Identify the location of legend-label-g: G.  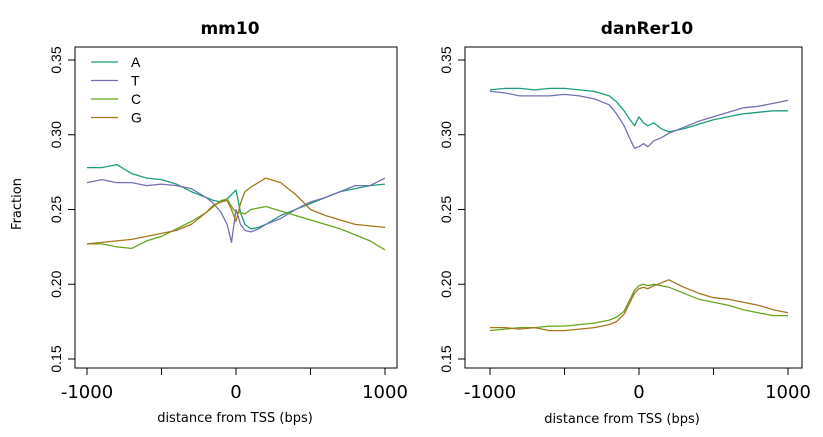
(136, 118).